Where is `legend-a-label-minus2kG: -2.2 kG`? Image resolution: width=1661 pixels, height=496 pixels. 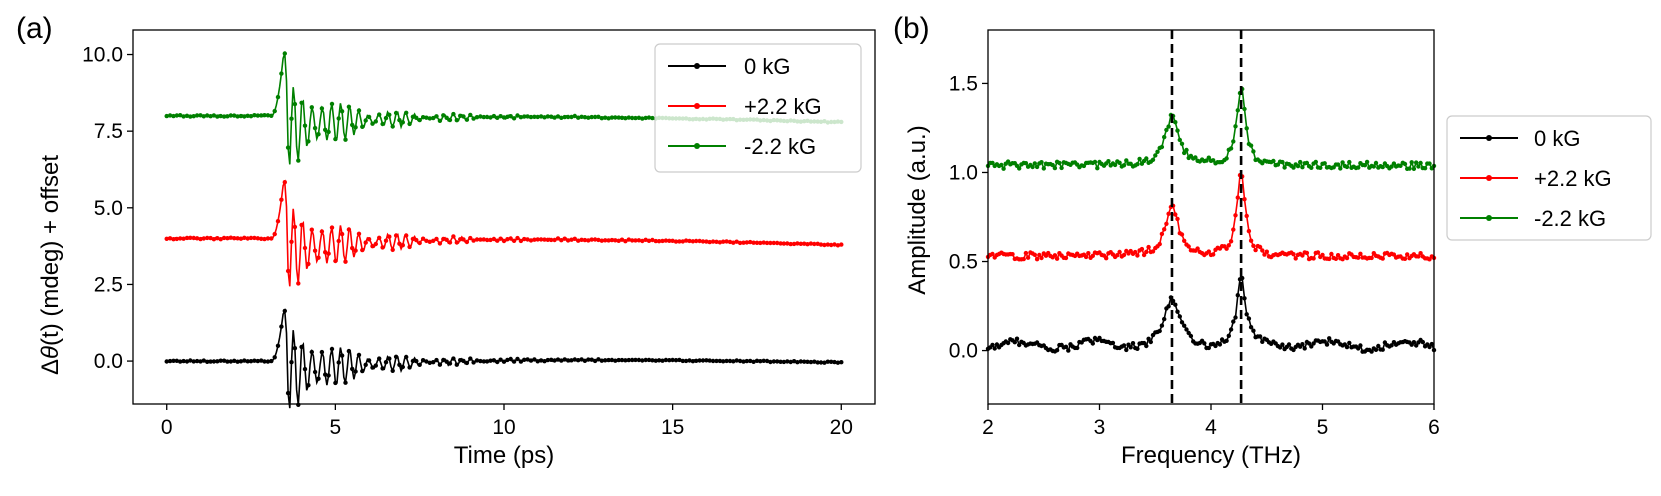 legend-a-label-minus2kG: -2.2 kG is located at coordinates (780, 146).